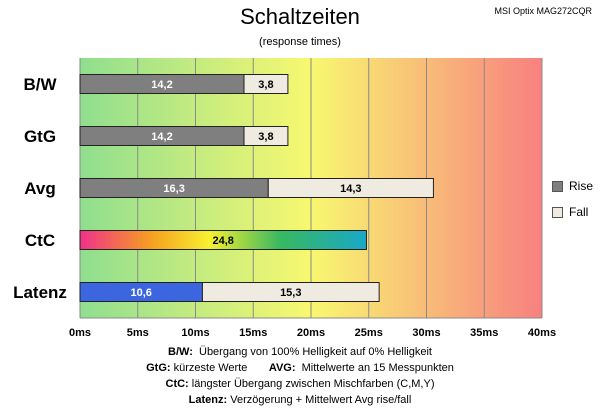 This screenshot has height=415, width=600. I want to click on data-label-fall: 14,3, so click(350, 189).